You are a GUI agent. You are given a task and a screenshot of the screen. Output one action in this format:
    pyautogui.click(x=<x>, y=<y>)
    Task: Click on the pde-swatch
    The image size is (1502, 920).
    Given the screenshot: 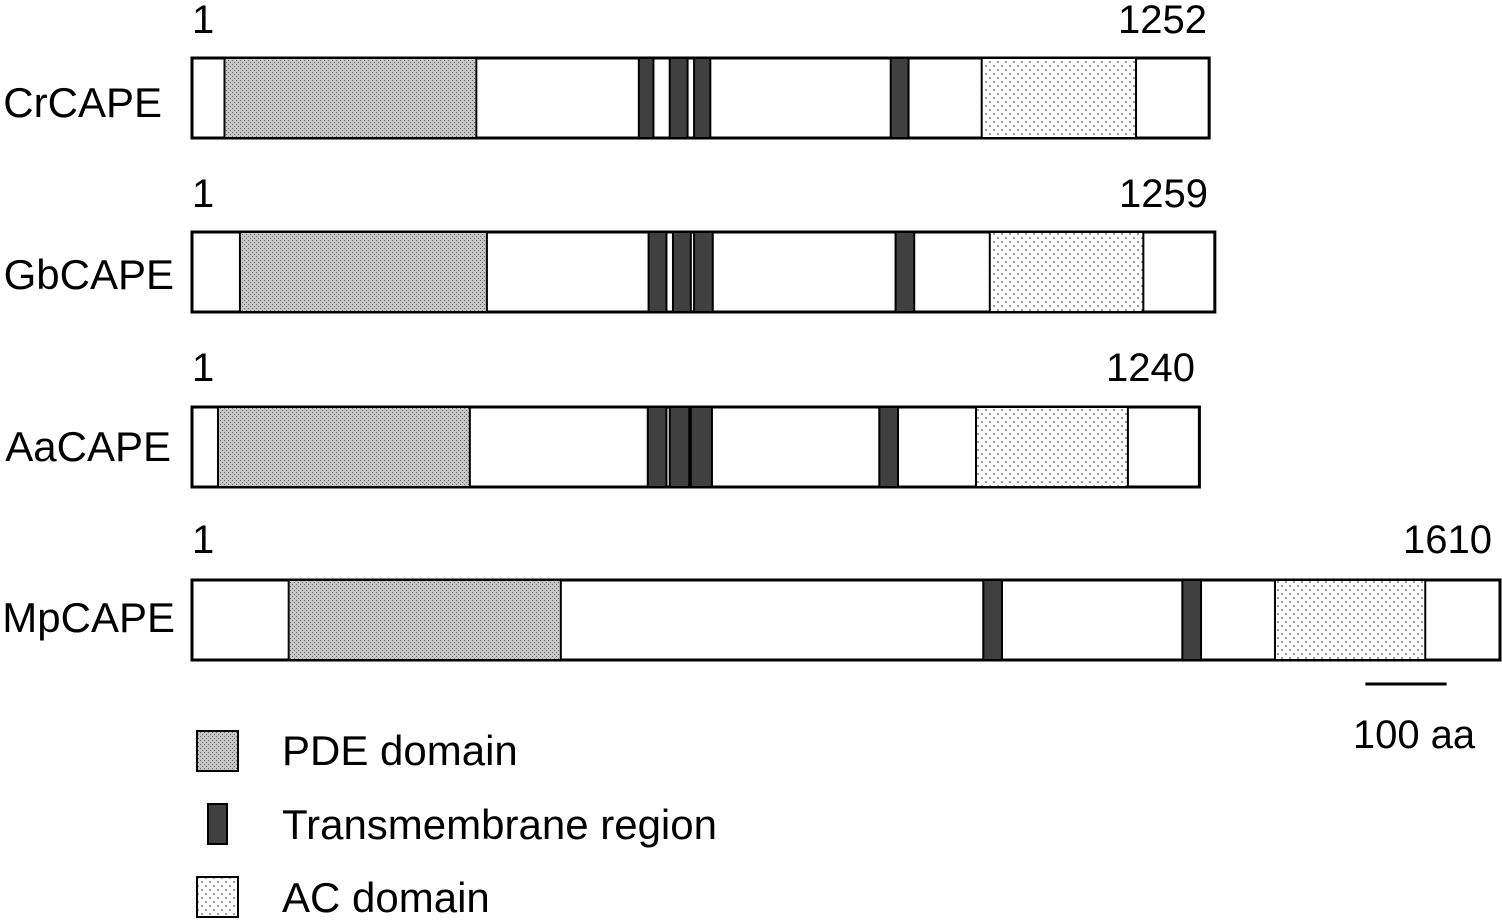 What is the action you would take?
    pyautogui.click(x=217, y=751)
    